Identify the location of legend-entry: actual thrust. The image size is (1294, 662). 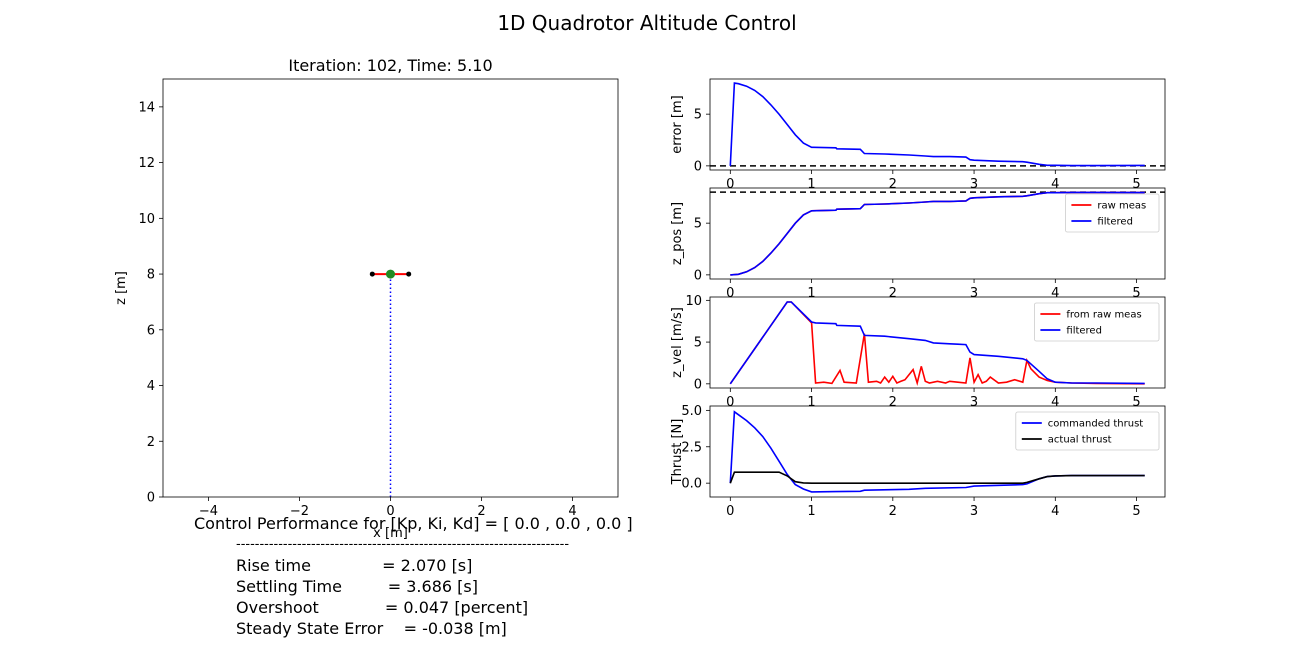
(1080, 440).